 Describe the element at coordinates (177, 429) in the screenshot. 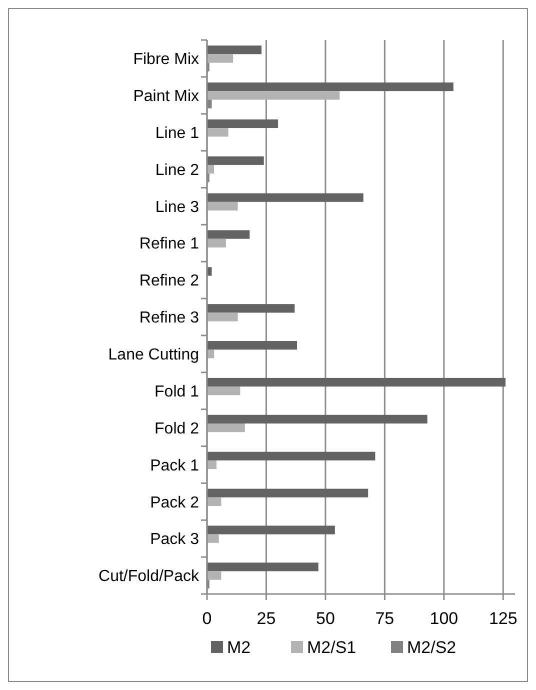

I see `y-tick-label: Fold 2` at that location.